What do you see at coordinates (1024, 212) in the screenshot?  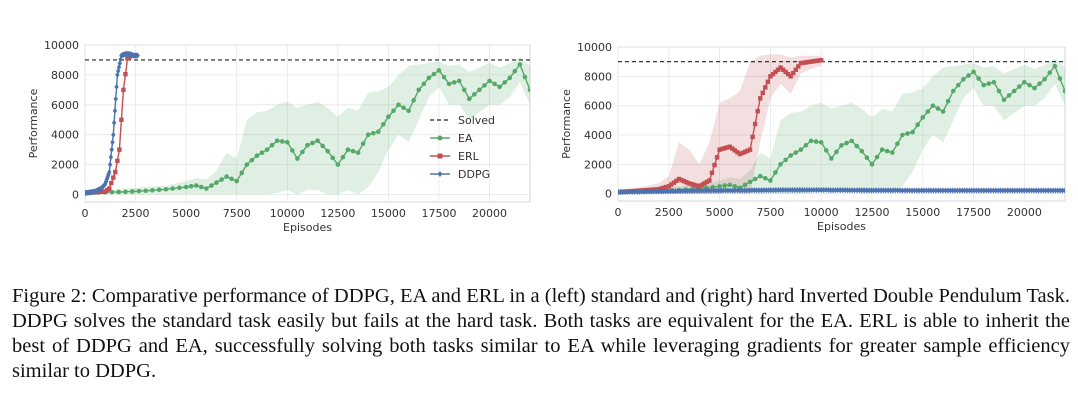 I see `right-xtick-label: 20000` at bounding box center [1024, 212].